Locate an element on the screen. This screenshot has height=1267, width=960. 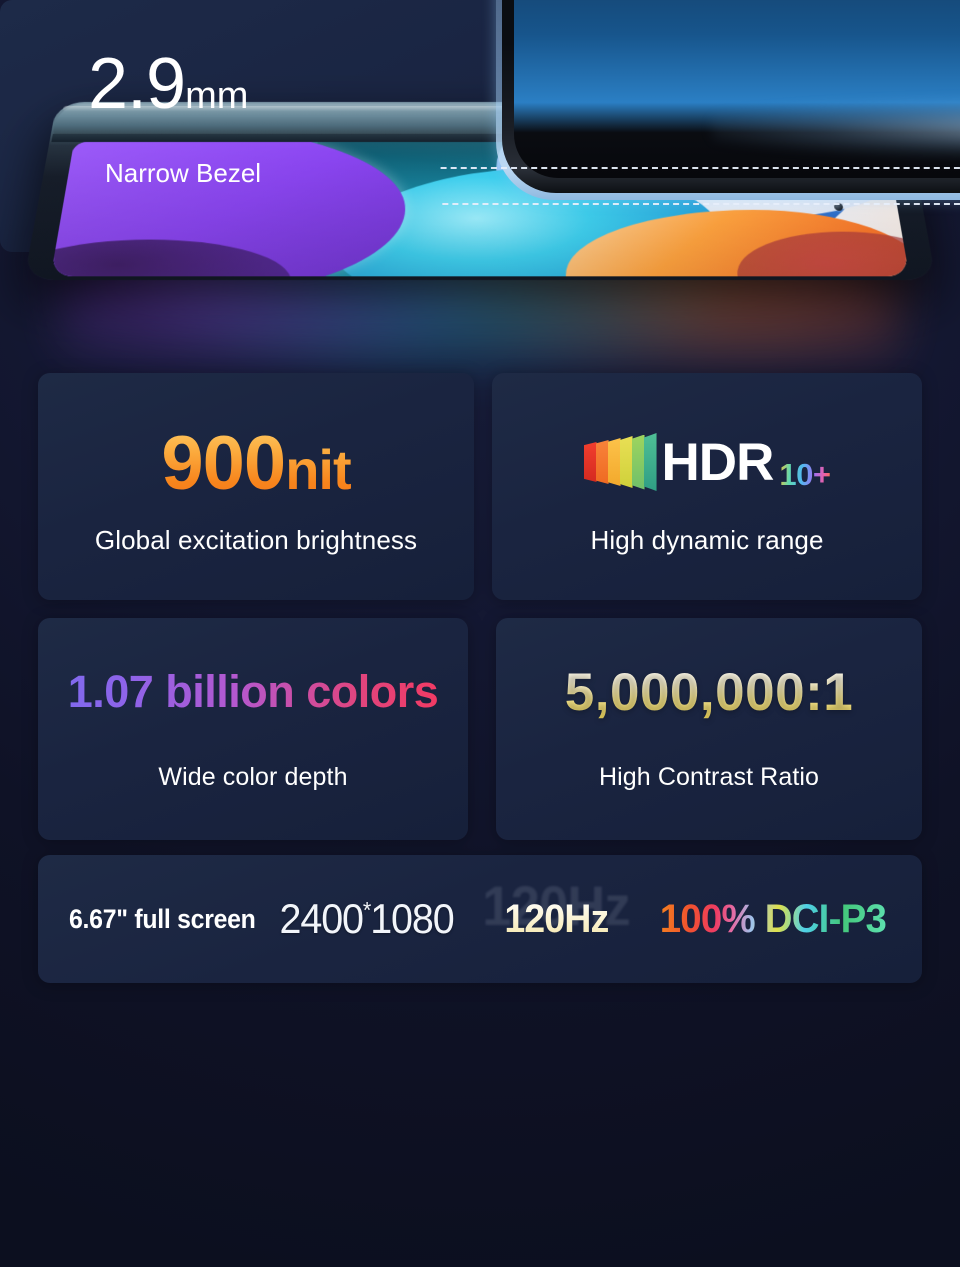
hdr-wordmark: HDR is located at coordinates (718, 462).